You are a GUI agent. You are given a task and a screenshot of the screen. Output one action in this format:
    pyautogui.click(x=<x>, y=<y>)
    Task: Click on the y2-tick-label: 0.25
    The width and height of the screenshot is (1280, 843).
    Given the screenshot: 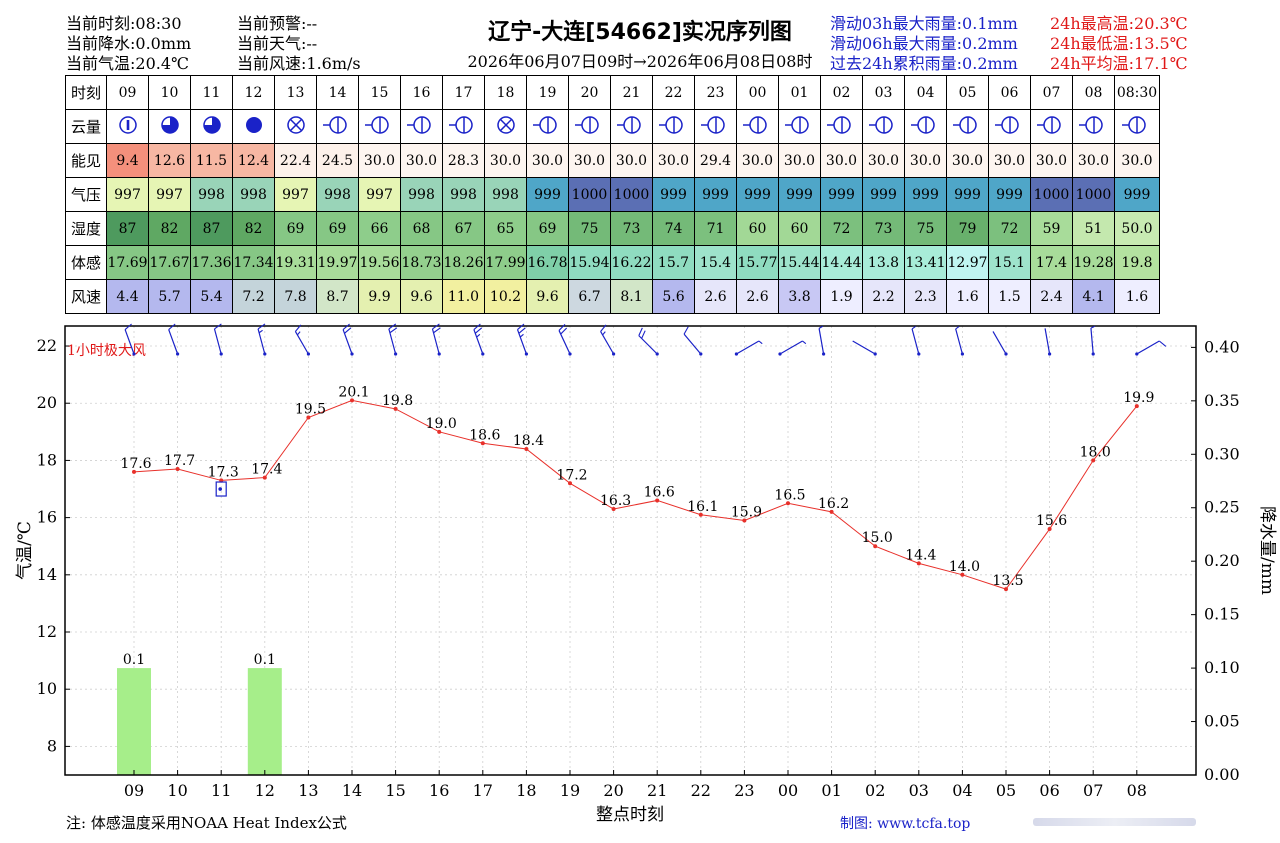 What is the action you would take?
    pyautogui.click(x=1222, y=507)
    